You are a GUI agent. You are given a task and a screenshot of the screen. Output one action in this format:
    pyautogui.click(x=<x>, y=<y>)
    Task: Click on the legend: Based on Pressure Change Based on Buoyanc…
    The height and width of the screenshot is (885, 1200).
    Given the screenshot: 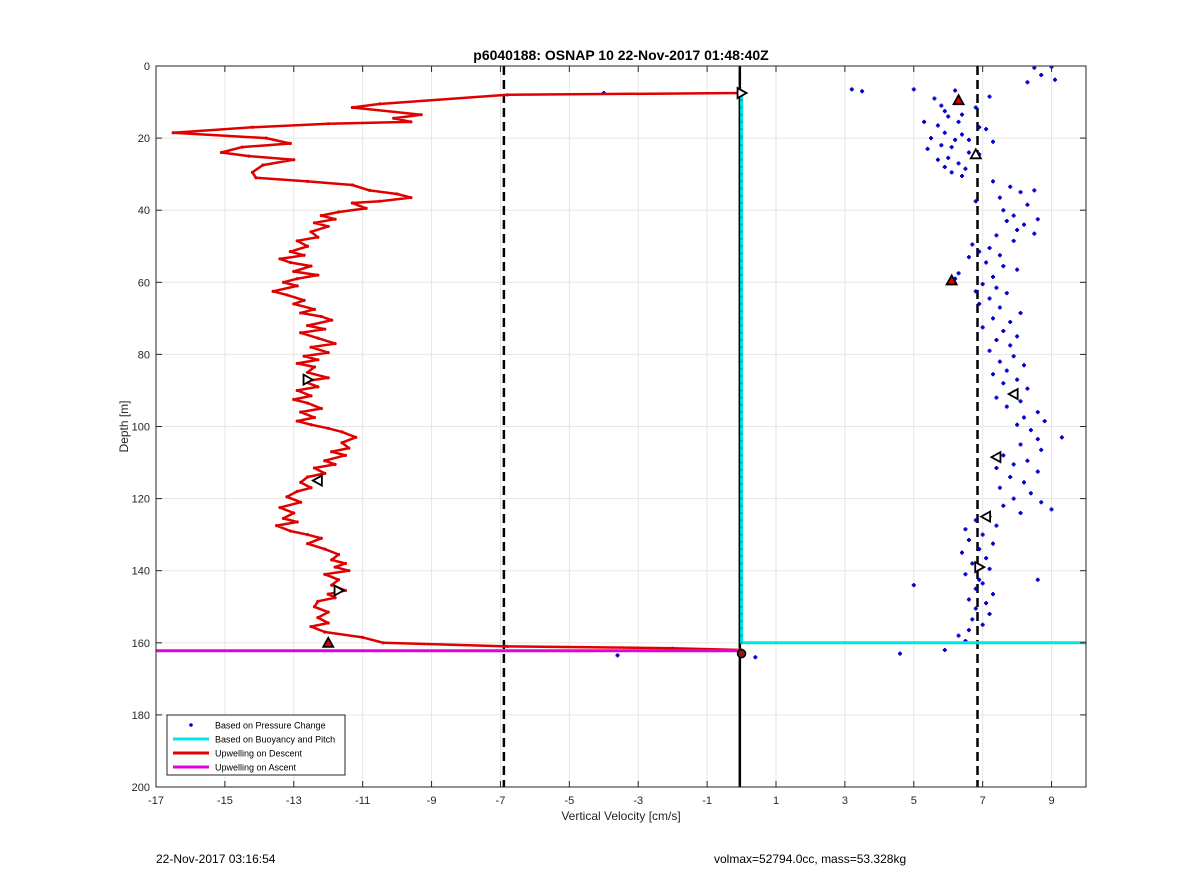 What is the action you would take?
    pyautogui.click(x=256, y=745)
    